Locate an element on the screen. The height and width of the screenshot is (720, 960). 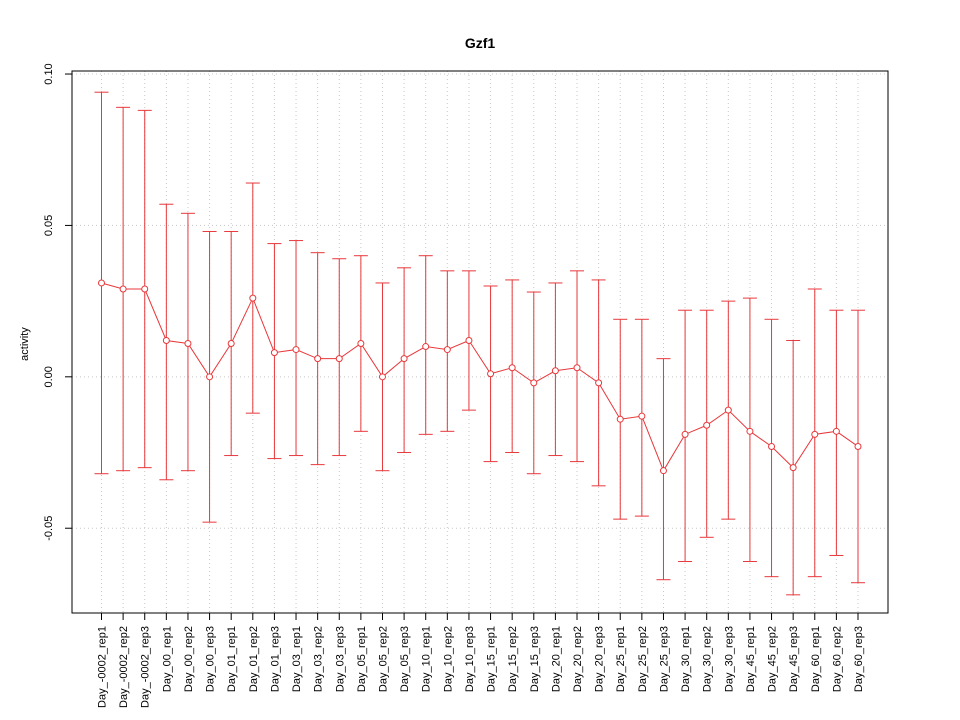
x-tick-label: Day_-0002_rep2 is located at coordinates (124, 667).